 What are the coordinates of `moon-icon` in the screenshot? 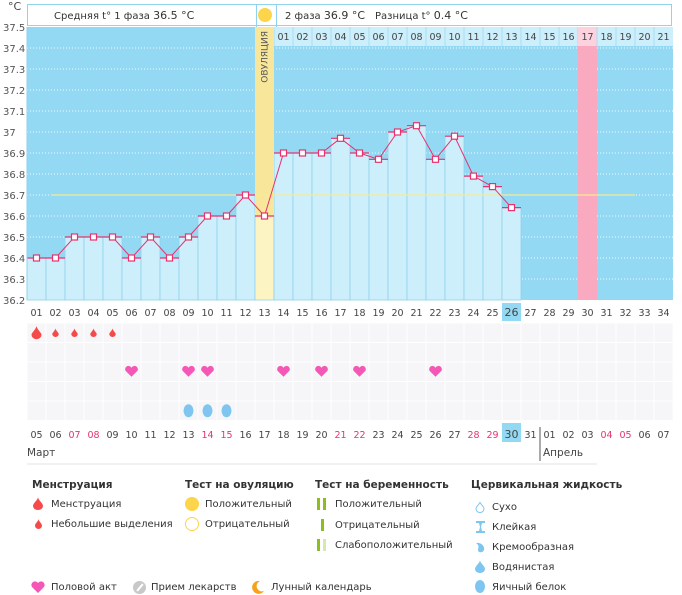 It's located at (258, 587).